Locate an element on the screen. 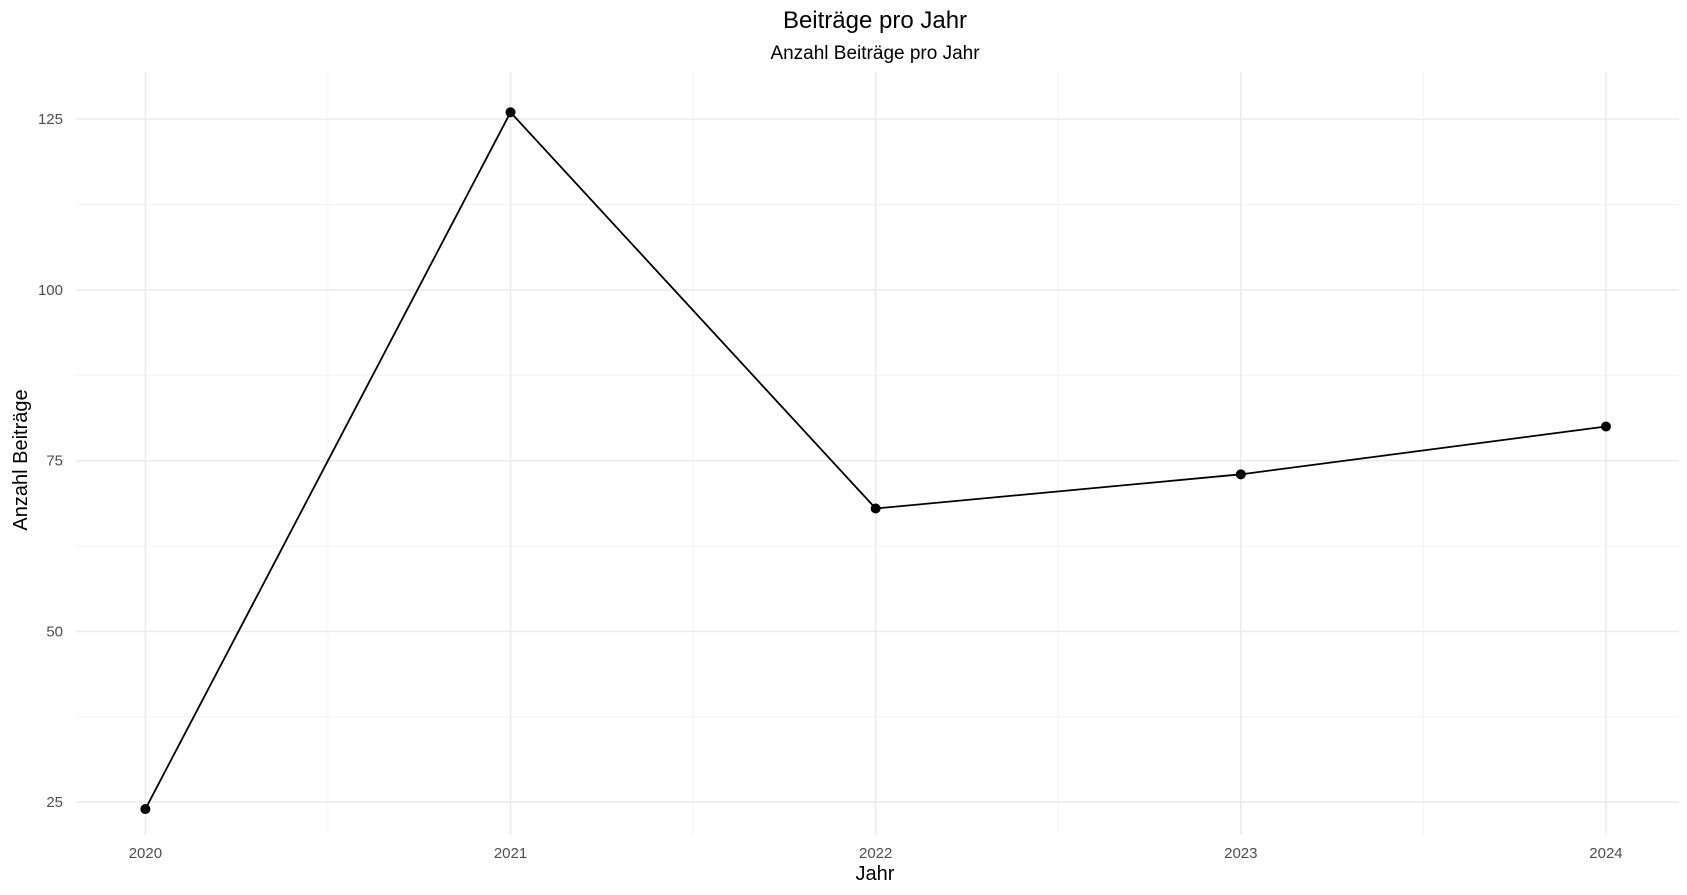 This screenshot has width=1687, height=895. y-tick-label: 50 is located at coordinates (54, 631).